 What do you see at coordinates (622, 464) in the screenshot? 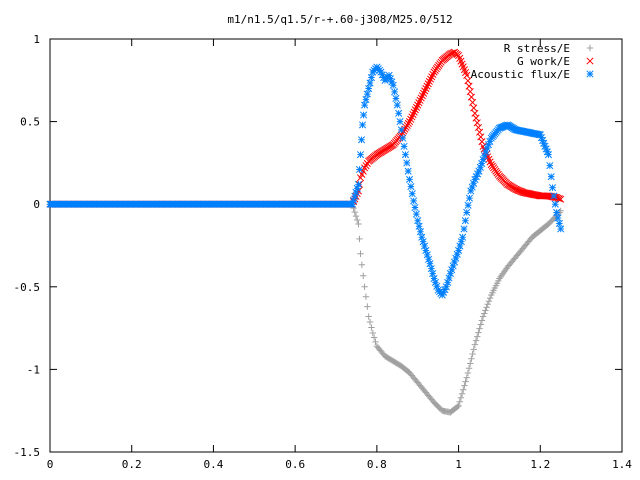
I see `x-tick-label: 1.4` at bounding box center [622, 464].